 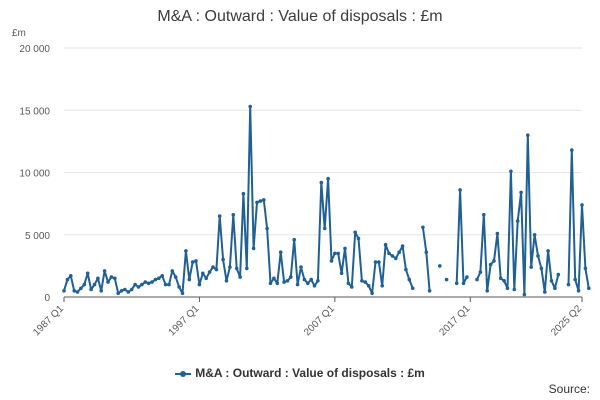 I want to click on x-tick-label: 2017 Q1, so click(x=454, y=320).